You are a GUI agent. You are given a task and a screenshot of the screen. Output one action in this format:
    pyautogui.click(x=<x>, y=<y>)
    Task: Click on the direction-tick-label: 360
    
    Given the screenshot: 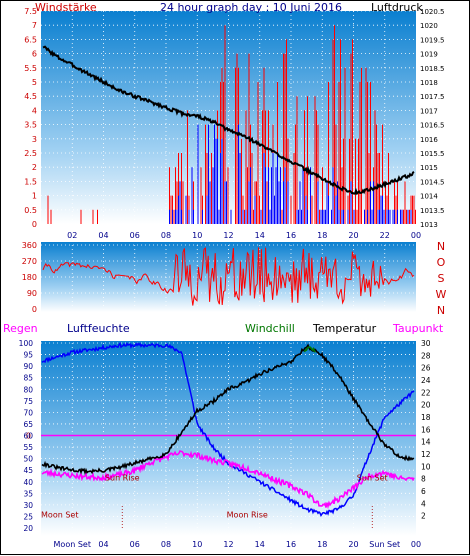 What is the action you would take?
    pyautogui.click(x=29, y=245)
    